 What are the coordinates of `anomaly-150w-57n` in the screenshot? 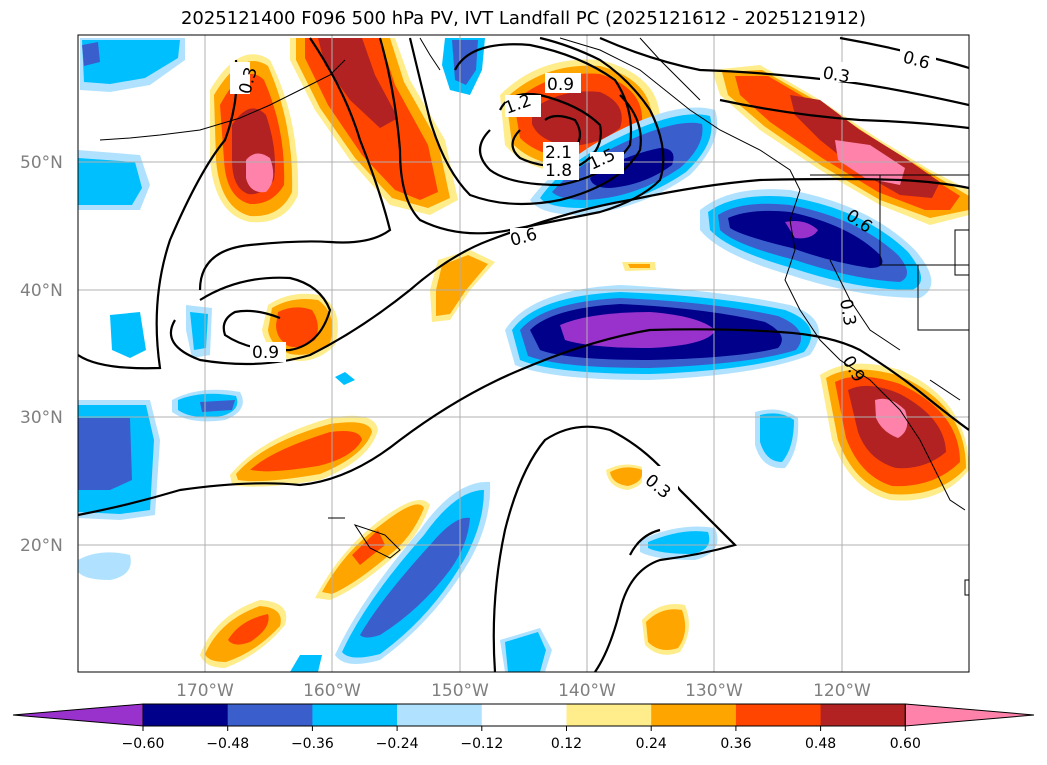 It's located at (463, 66).